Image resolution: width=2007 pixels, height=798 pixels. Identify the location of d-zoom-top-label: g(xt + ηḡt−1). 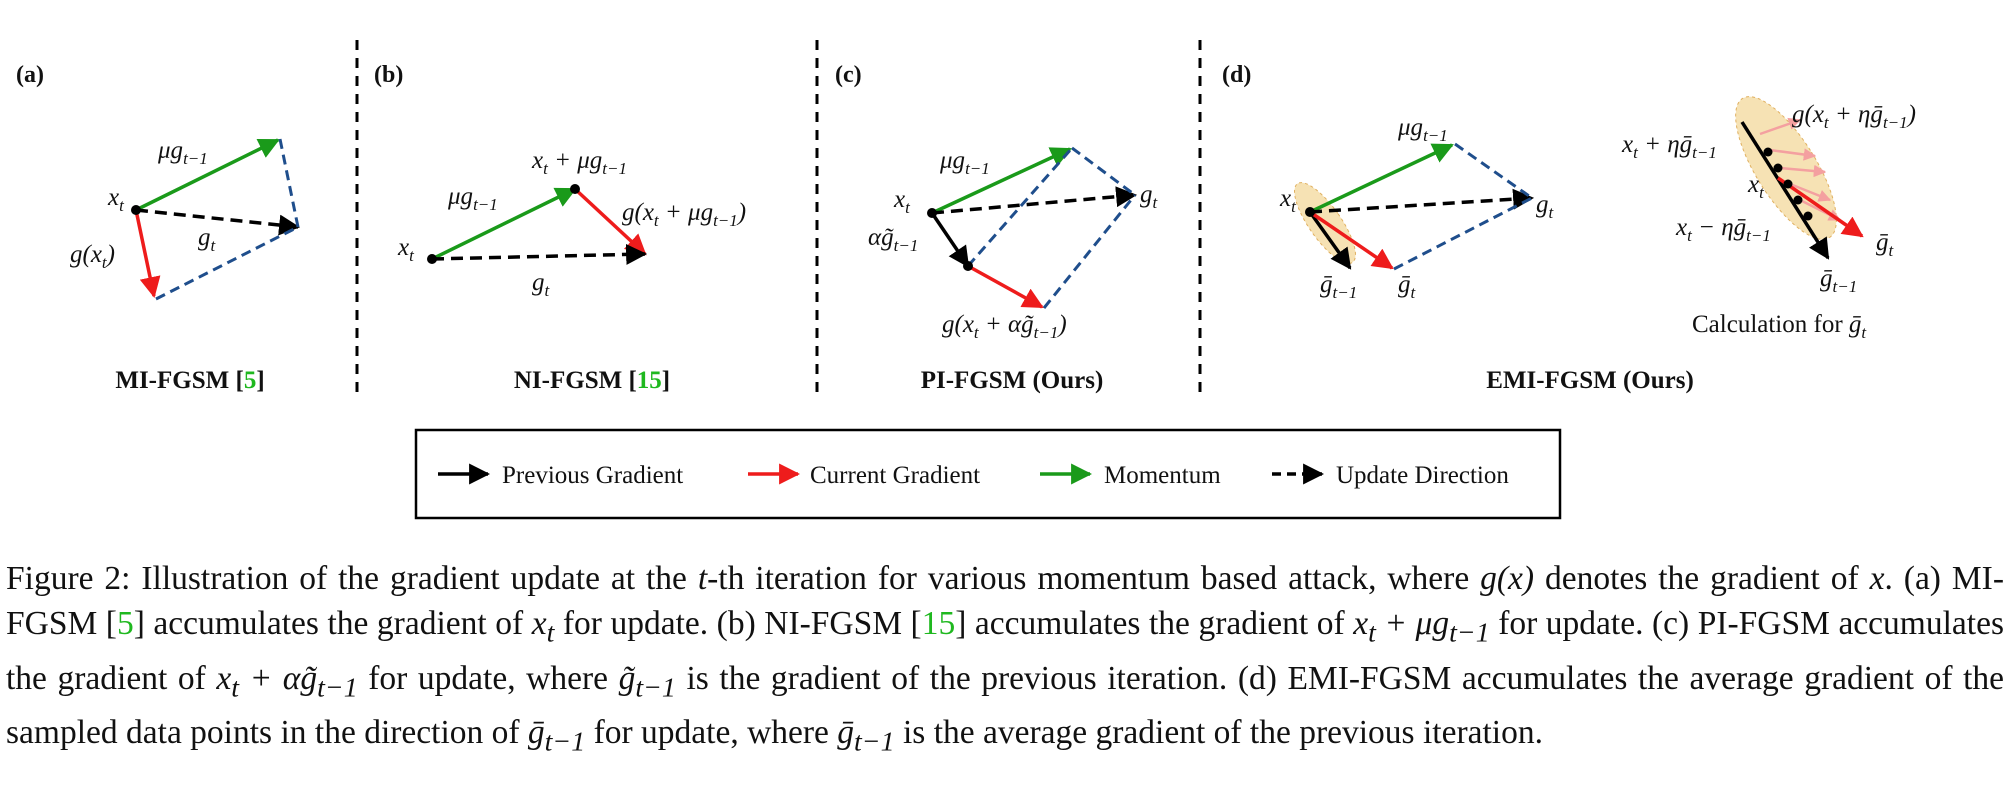
(1854, 116).